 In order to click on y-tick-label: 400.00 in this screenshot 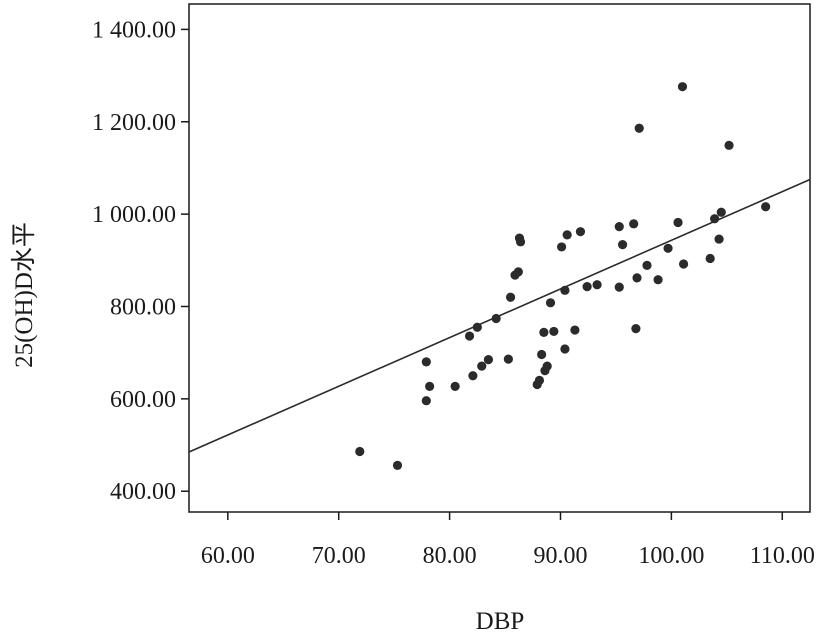, I will do `click(143, 492)`.